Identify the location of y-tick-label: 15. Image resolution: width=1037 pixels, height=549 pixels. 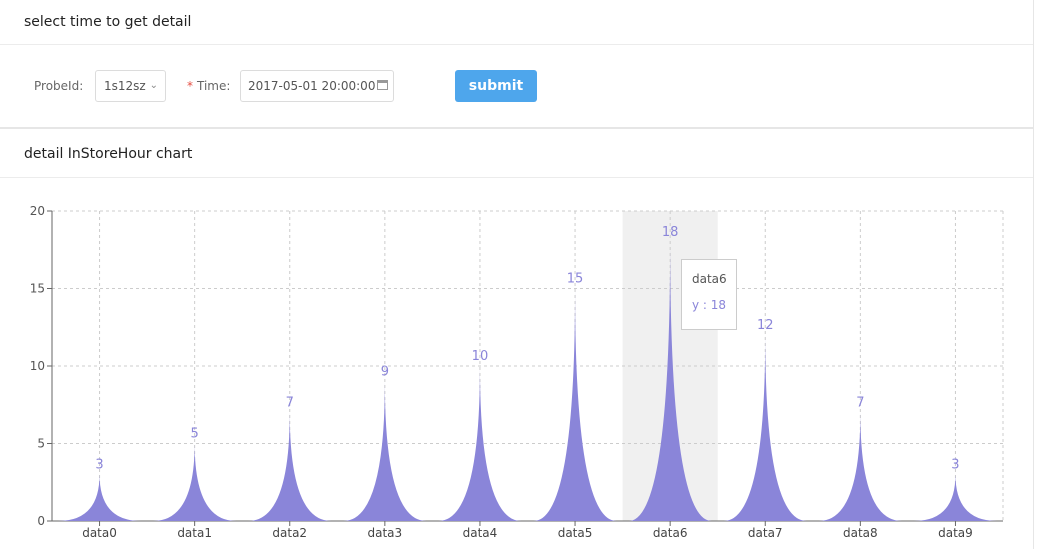
(37, 289).